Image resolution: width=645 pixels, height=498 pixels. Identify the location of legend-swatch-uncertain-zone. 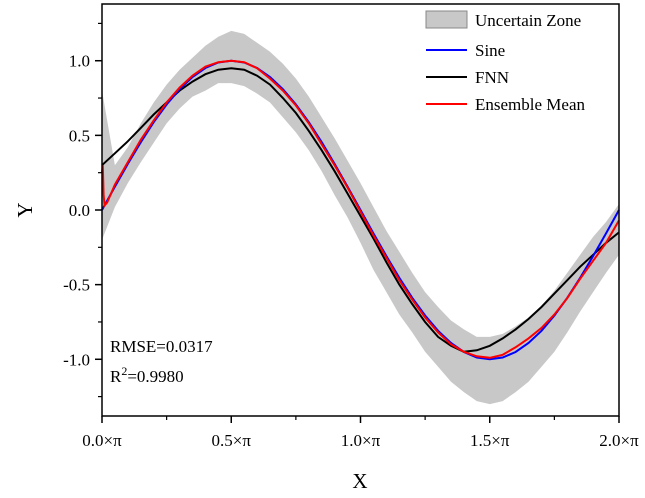
(446, 19).